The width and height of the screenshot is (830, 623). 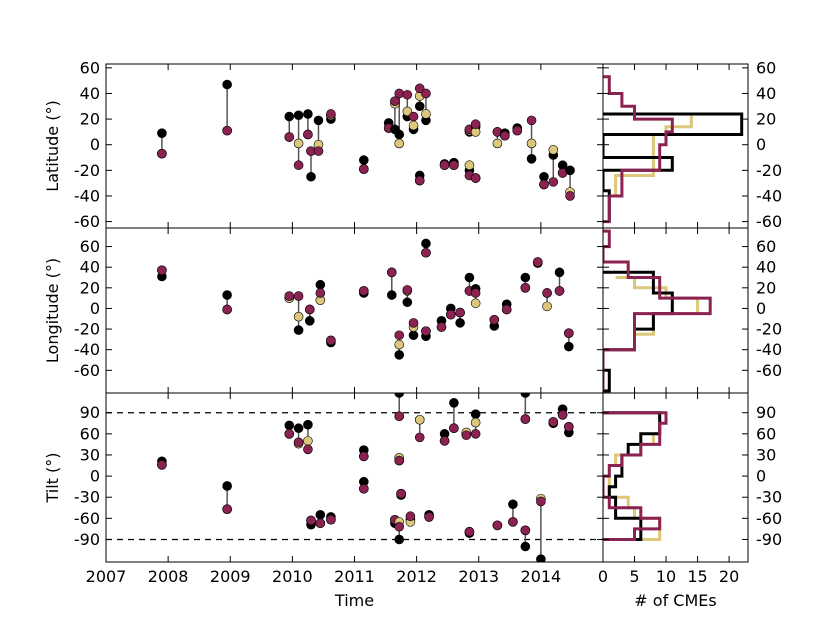 What do you see at coordinates (675, 477) in the screenshot?
I see `tilt-hist-frame` at bounding box center [675, 477].